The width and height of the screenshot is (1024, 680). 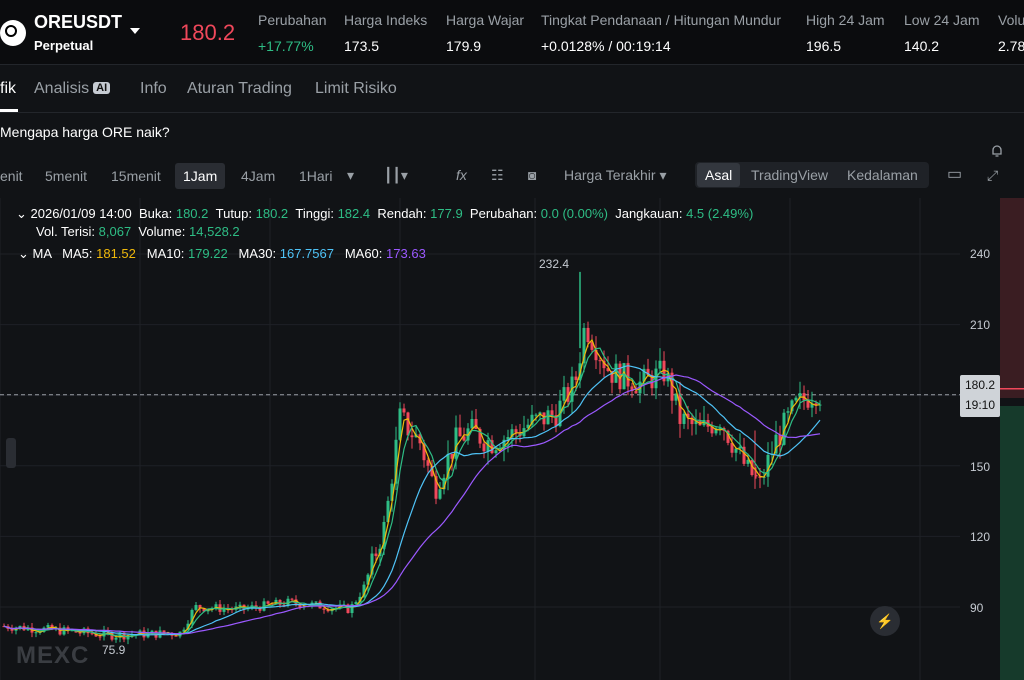 What do you see at coordinates (136, 176) in the screenshot?
I see `timeframe-15m: 15menit` at bounding box center [136, 176].